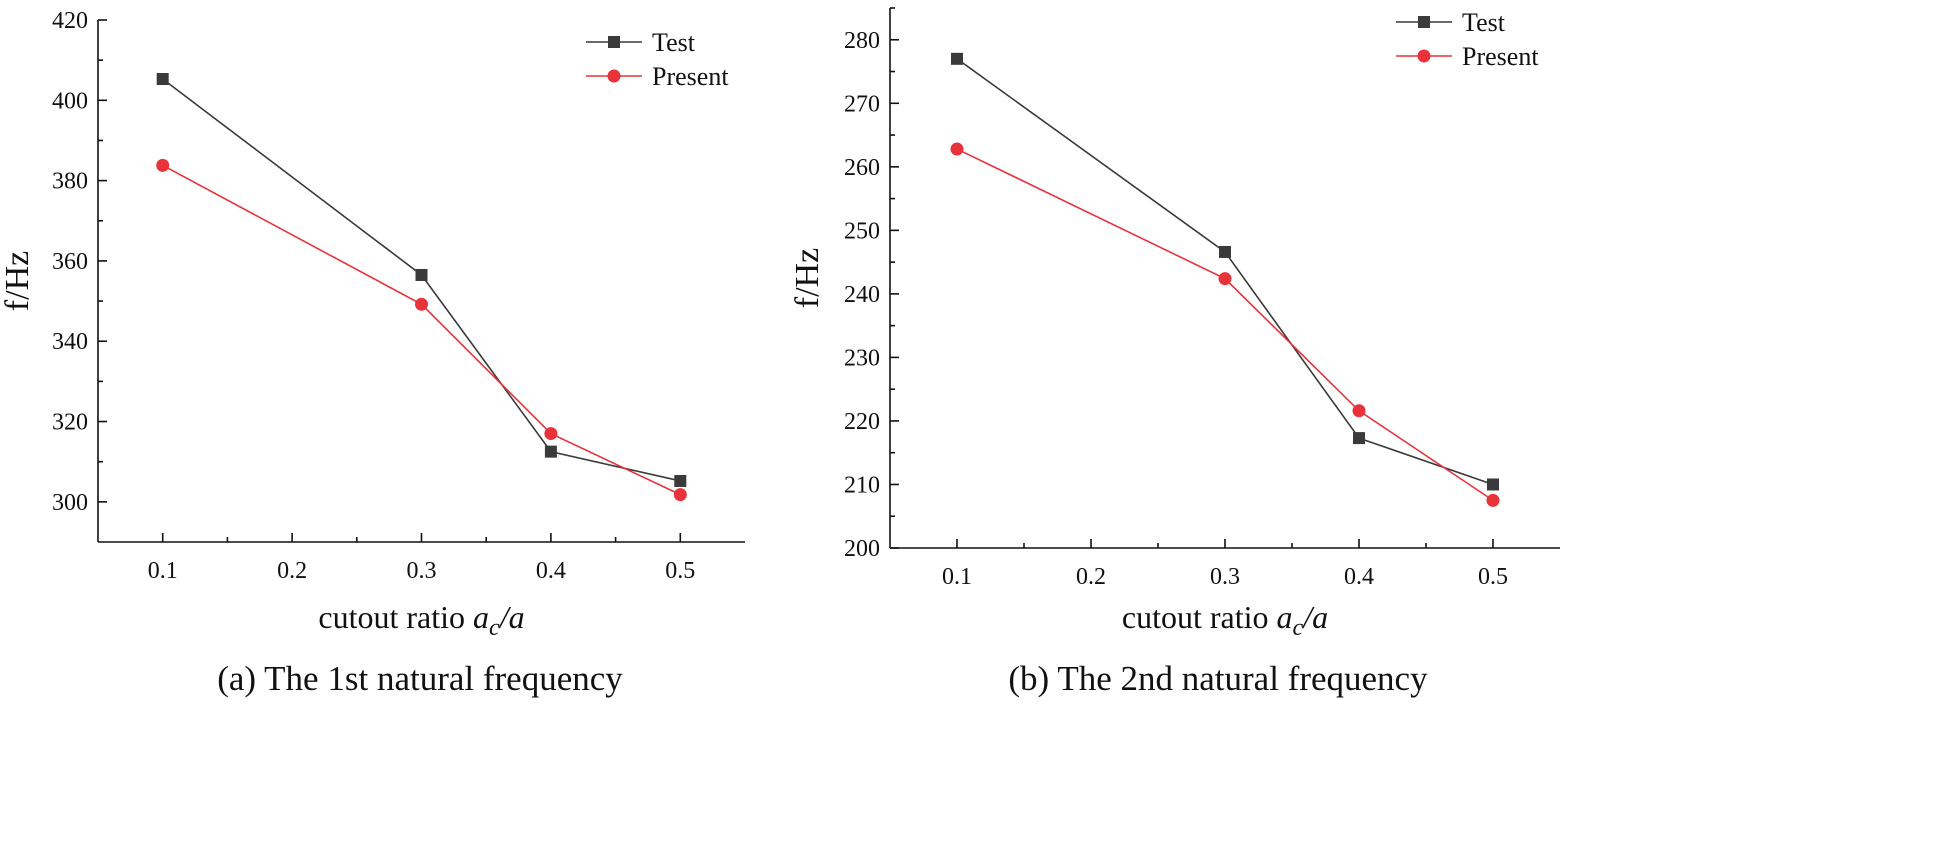  Describe the element at coordinates (862, 485) in the screenshot. I see `y-tick-label: 210` at that location.